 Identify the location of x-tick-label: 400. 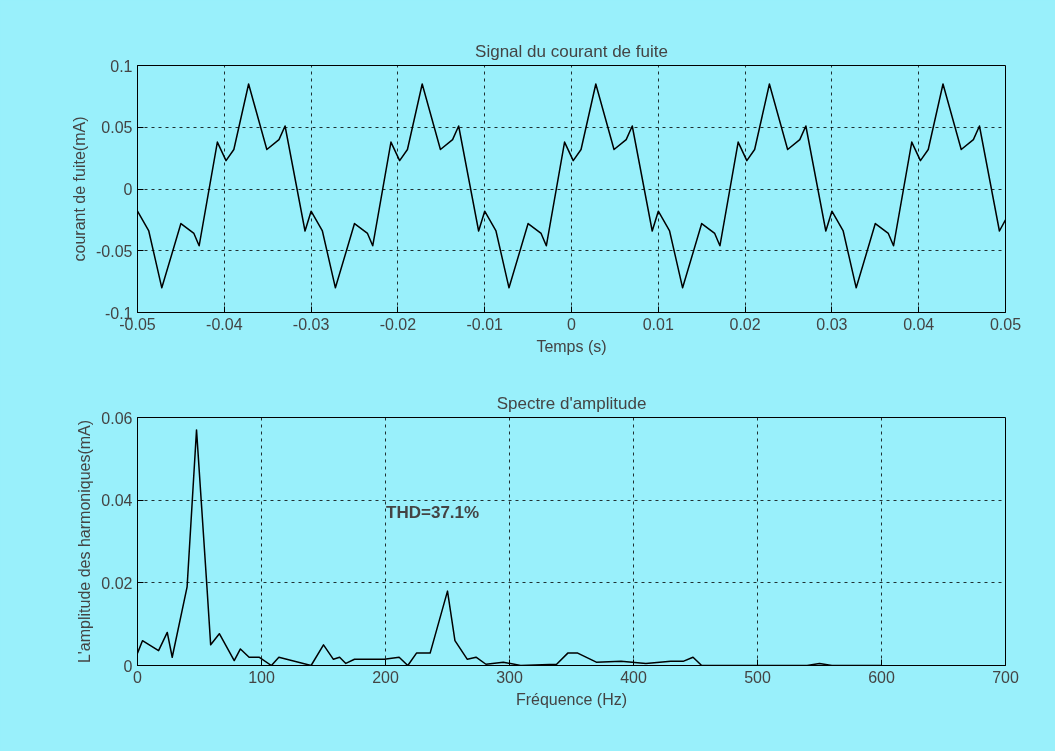
(633, 677).